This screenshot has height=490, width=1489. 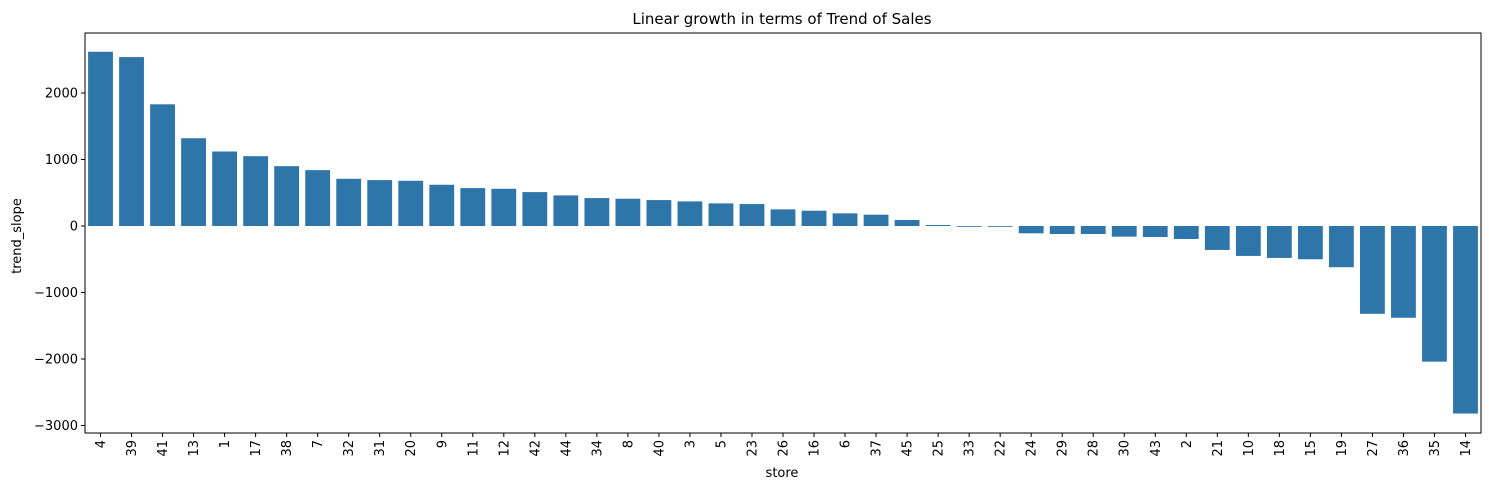 What do you see at coordinates (1156, 448) in the screenshot?
I see `x-tick-label: 43` at bounding box center [1156, 448].